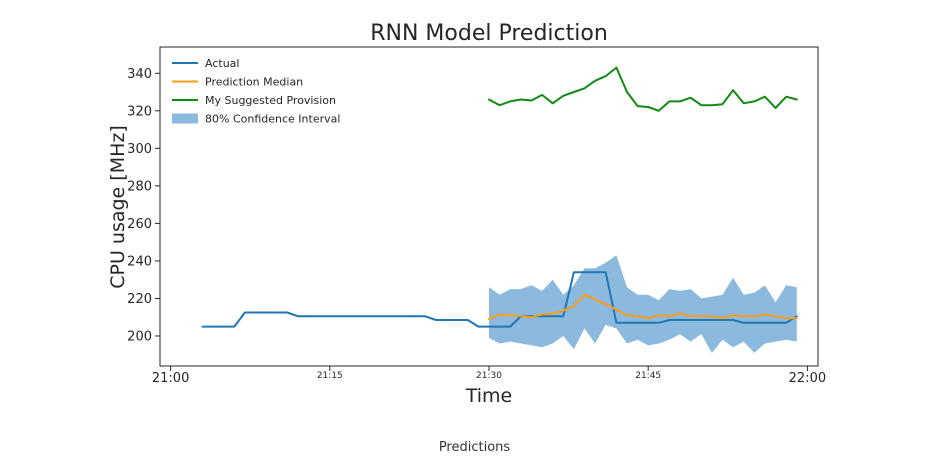  I want to click on y-tick-label: 300, so click(139, 149).